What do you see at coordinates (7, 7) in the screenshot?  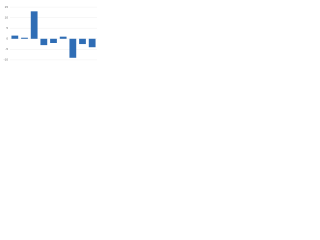 I see `y-tick-label: 15` at bounding box center [7, 7].